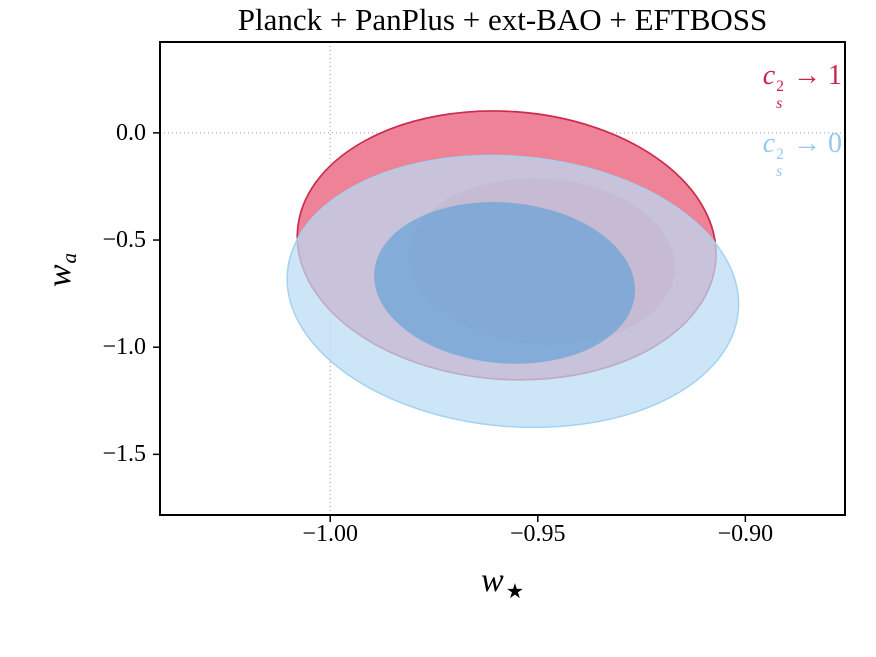 This screenshot has height=657, width=876. Describe the element at coordinates (780, 87) in the screenshot. I see `legend-0-exponent: 2` at that location.